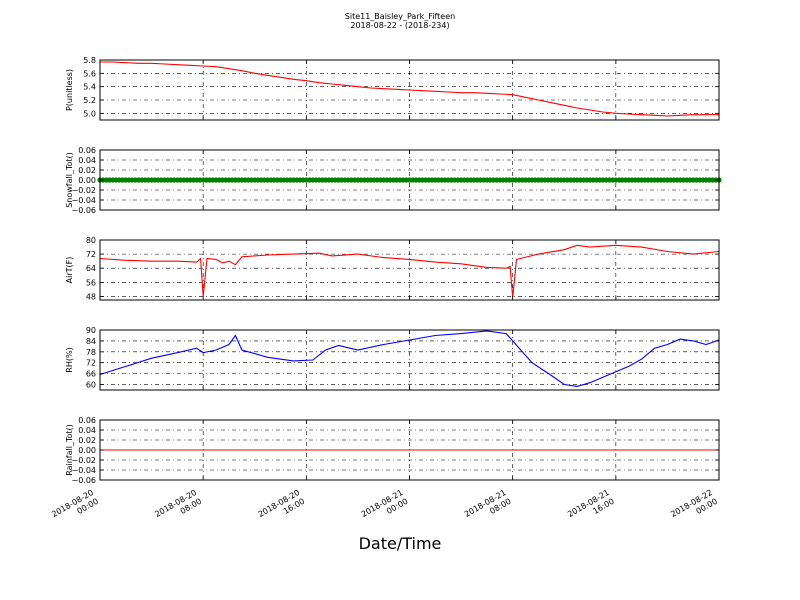 This screenshot has width=800, height=600. I want to click on y-tick-label: 84, so click(91, 341).